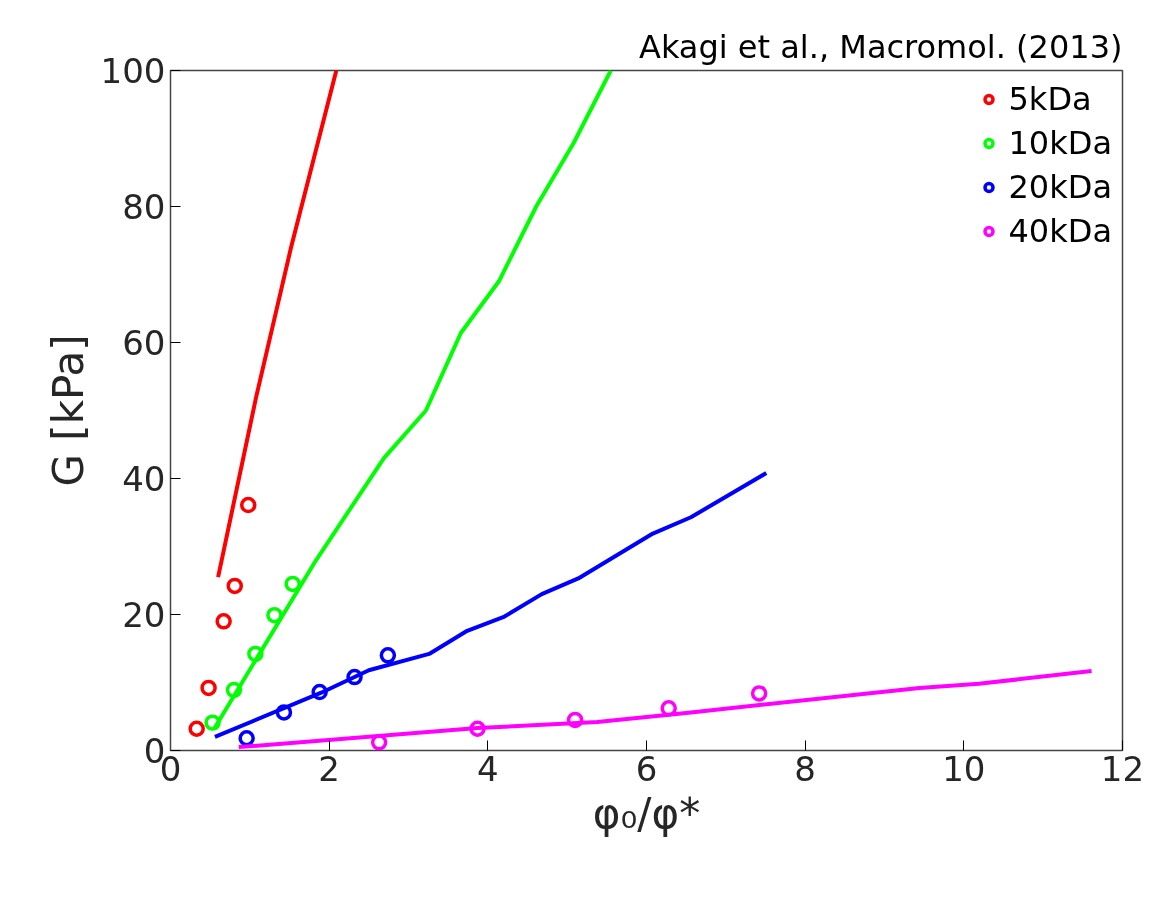 Image resolution: width=1154 pixels, height=921 pixels. I want to click on x-tick-label: 10, so click(964, 768).